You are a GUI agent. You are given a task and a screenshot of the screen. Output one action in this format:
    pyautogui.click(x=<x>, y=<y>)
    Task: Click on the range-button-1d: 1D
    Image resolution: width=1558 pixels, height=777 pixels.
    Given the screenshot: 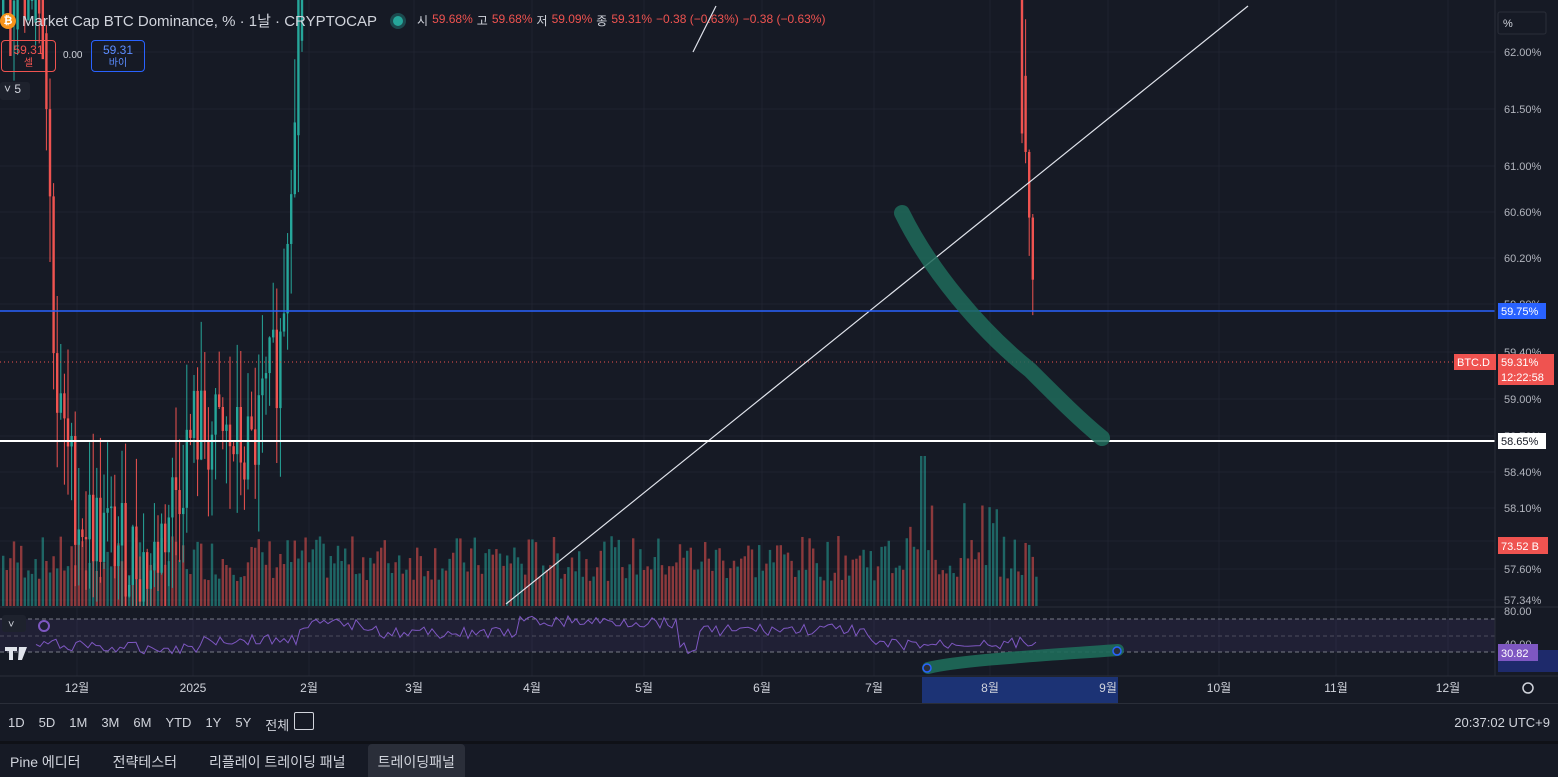 What is the action you would take?
    pyautogui.click(x=16, y=722)
    